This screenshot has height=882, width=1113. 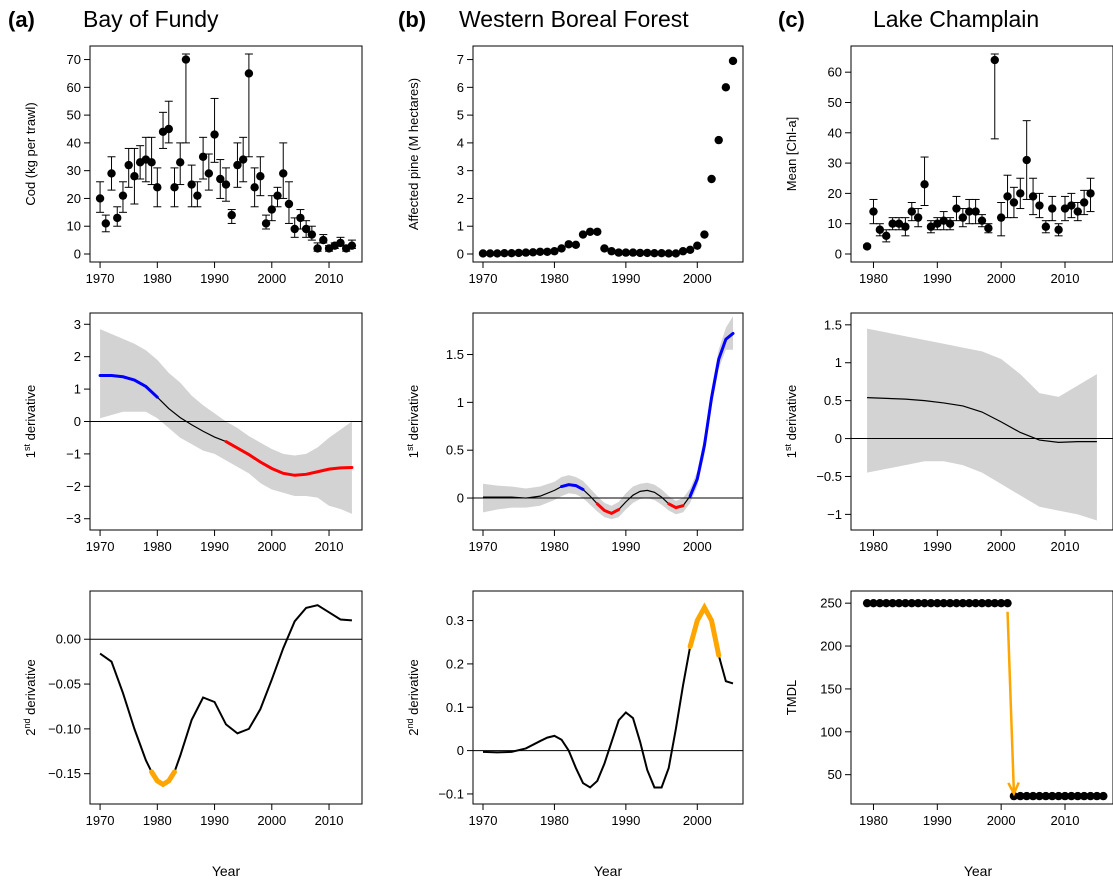 I want to click on y-tick-label: −1, so click(x=834, y=514).